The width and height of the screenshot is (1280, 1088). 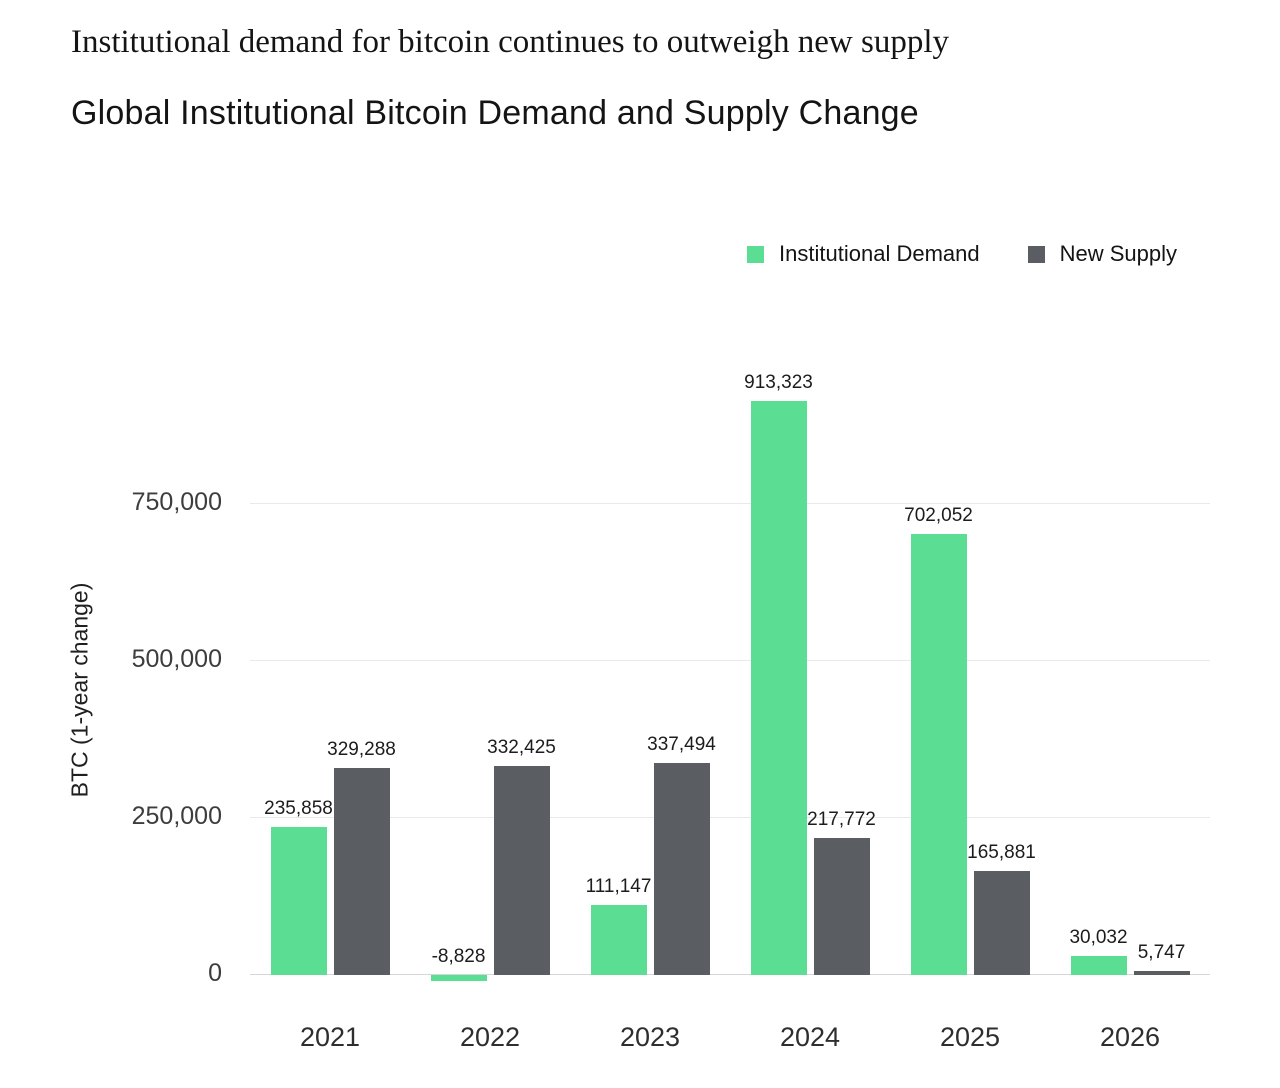 What do you see at coordinates (938, 516) in the screenshot?
I see `bar-value-label-institutional-demand-2025: 702,052` at bounding box center [938, 516].